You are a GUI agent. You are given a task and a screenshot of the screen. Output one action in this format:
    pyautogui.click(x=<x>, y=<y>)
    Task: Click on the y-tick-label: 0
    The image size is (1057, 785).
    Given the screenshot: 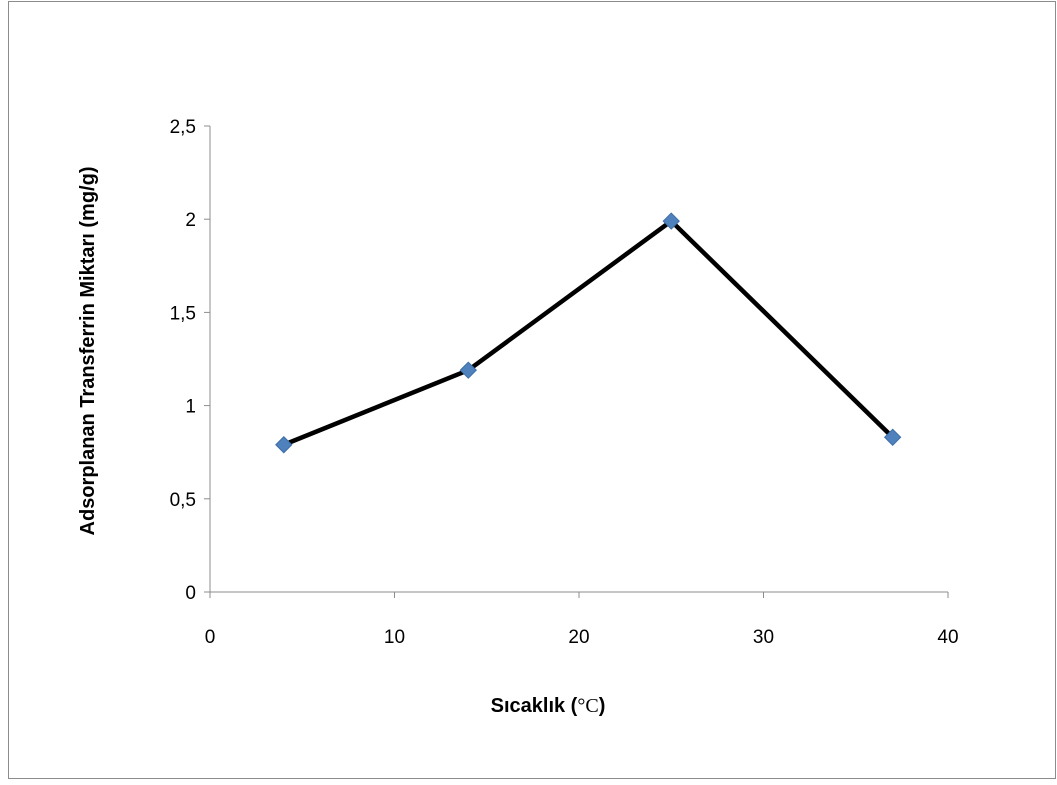 What is the action you would take?
    pyautogui.click(x=190, y=593)
    